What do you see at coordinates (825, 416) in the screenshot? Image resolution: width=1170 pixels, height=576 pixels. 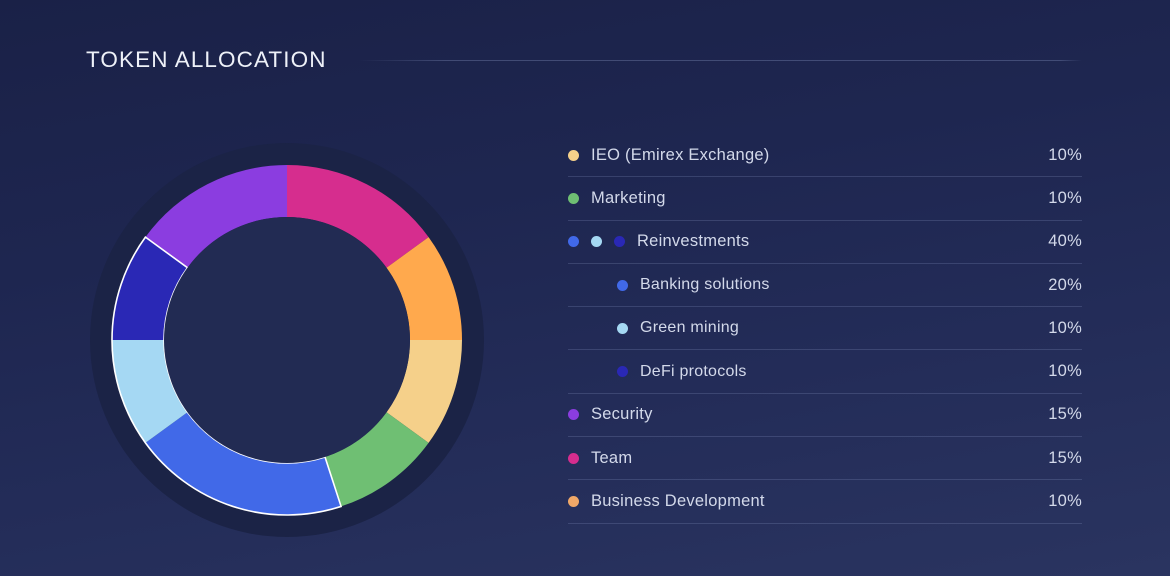 I see `legend-row: Security 15%` at bounding box center [825, 416].